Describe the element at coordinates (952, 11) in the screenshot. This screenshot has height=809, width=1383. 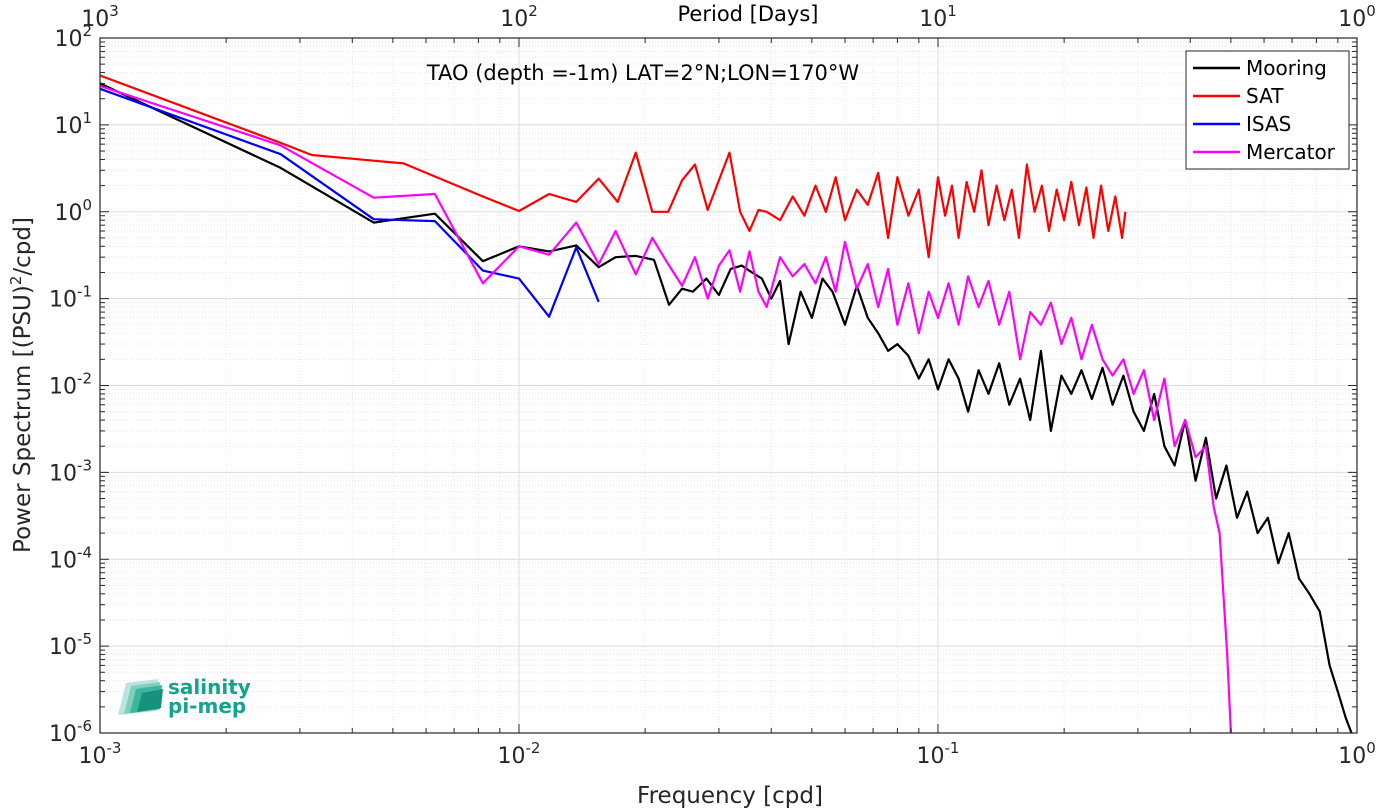
I see `top-tick-label-exponent: 1` at that location.